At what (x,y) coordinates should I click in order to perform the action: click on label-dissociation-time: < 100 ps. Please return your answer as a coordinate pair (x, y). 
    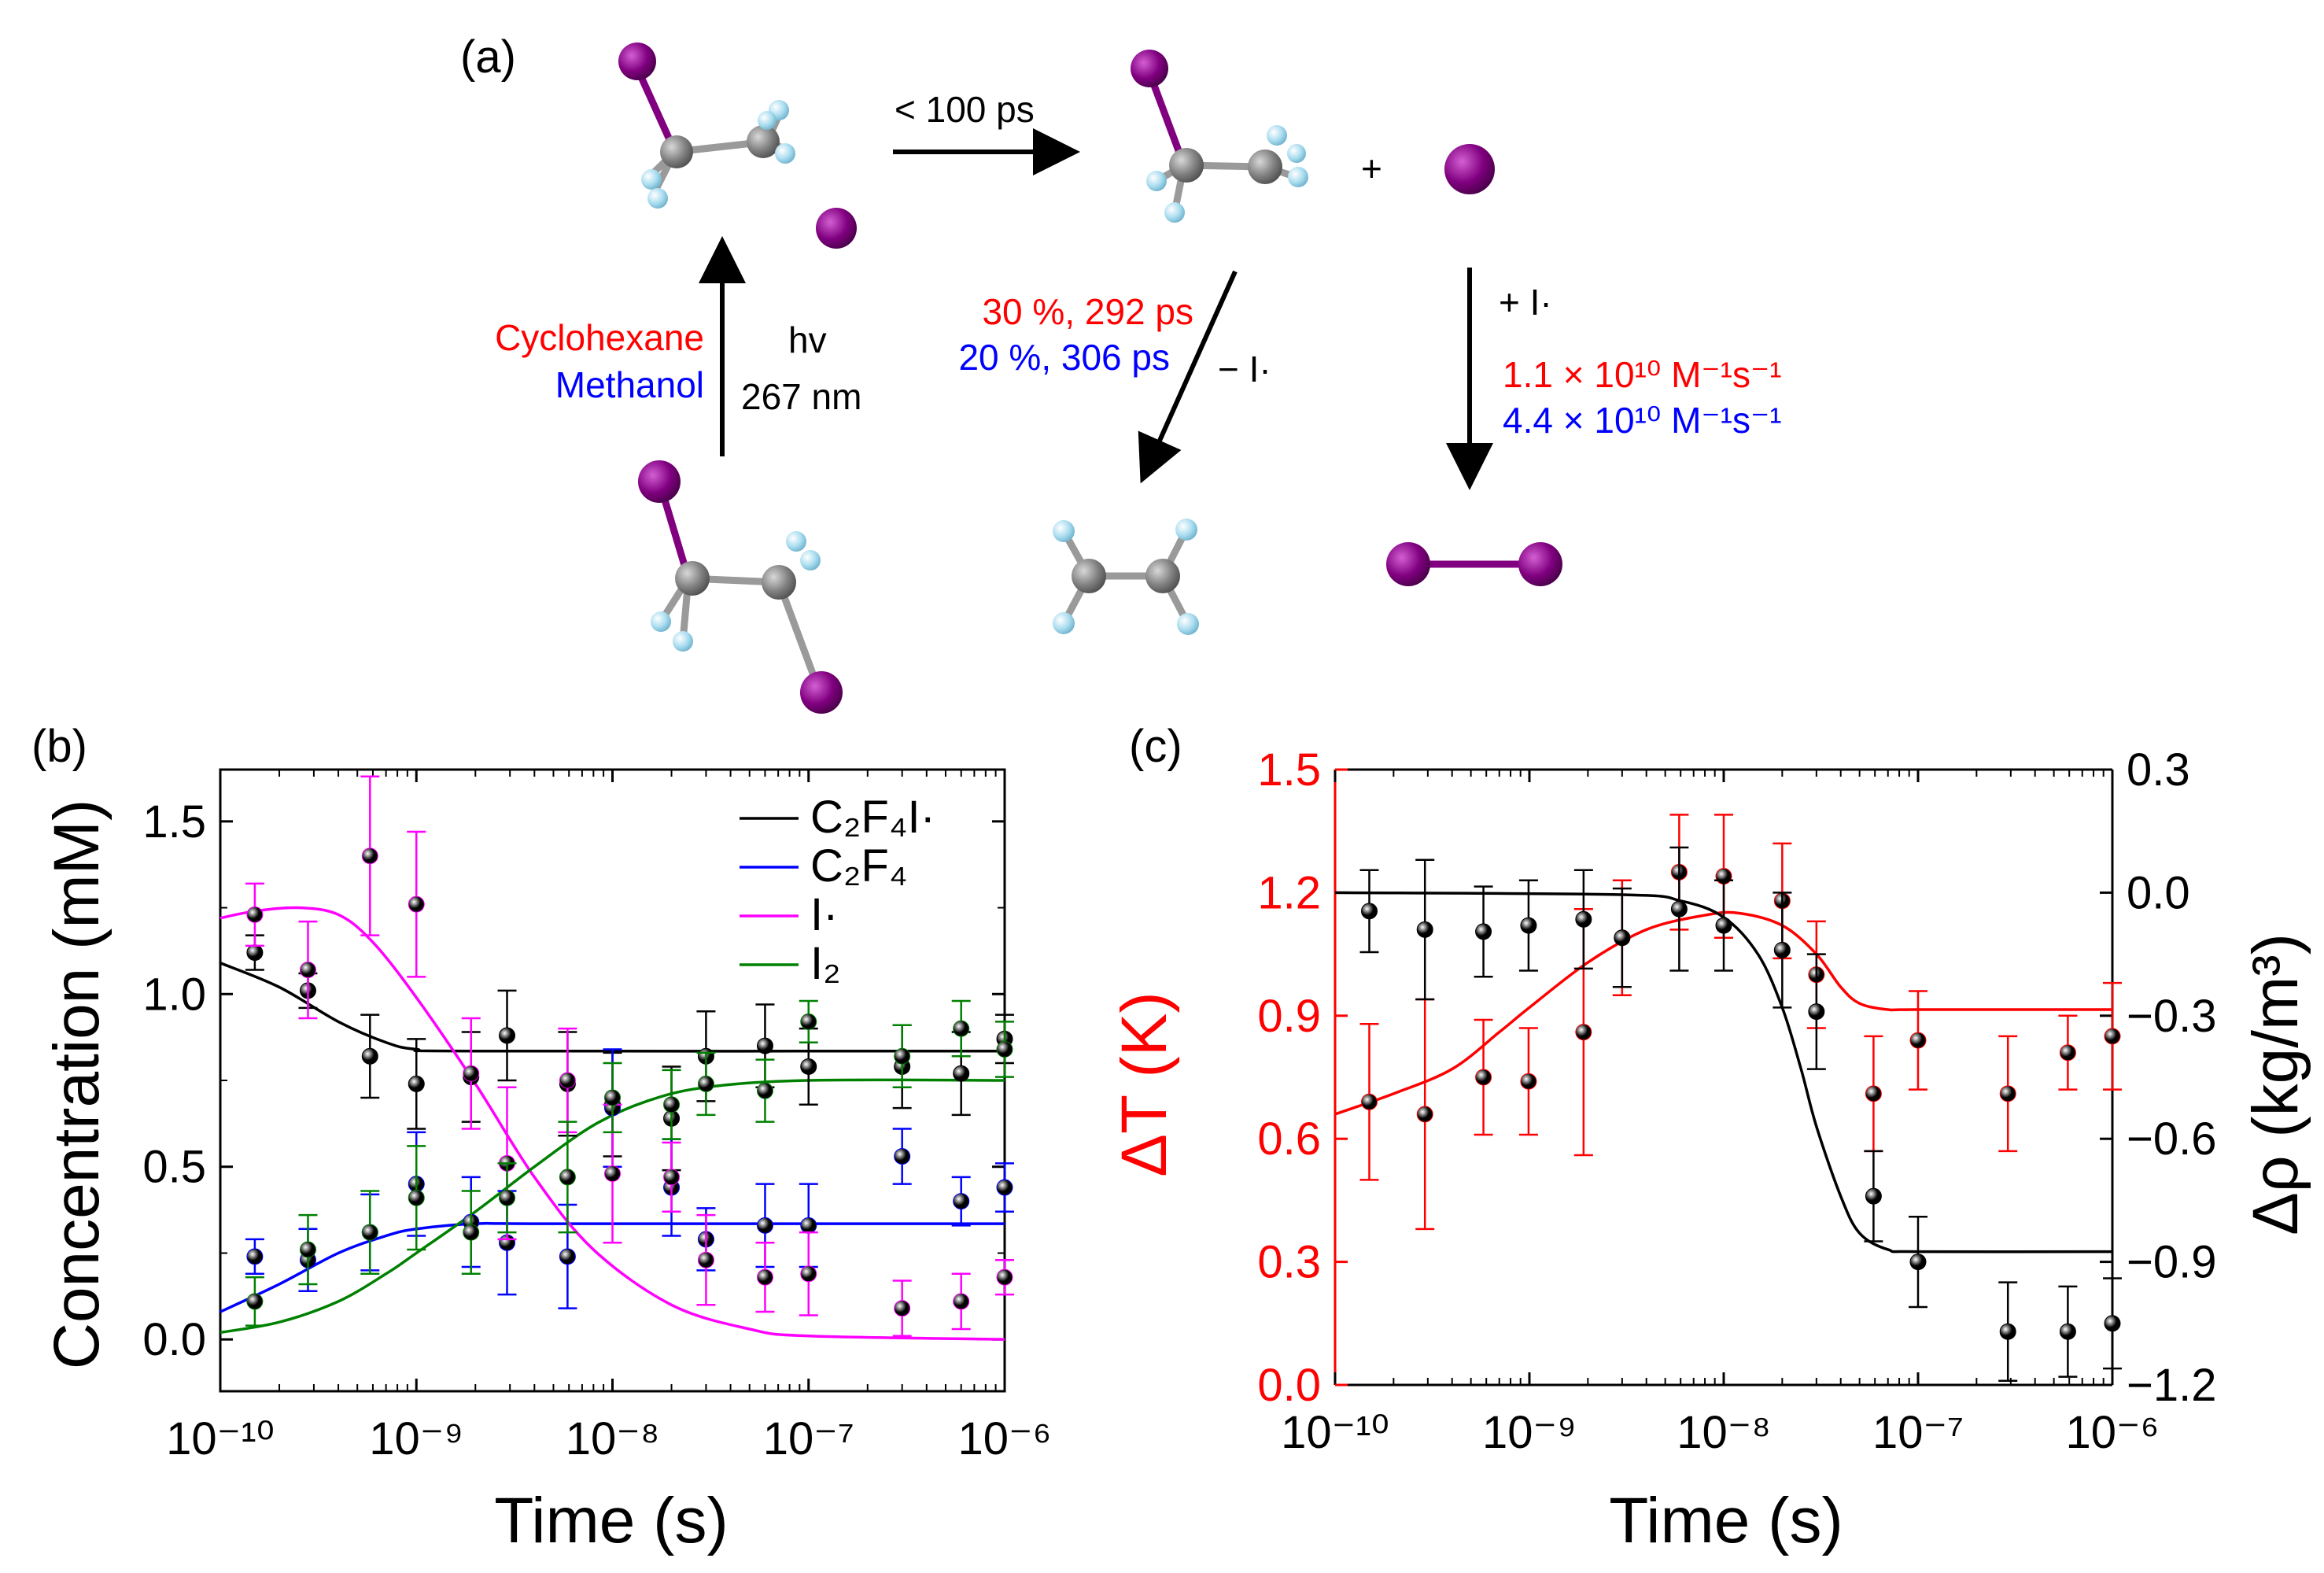
    Looking at the image, I should click on (965, 109).